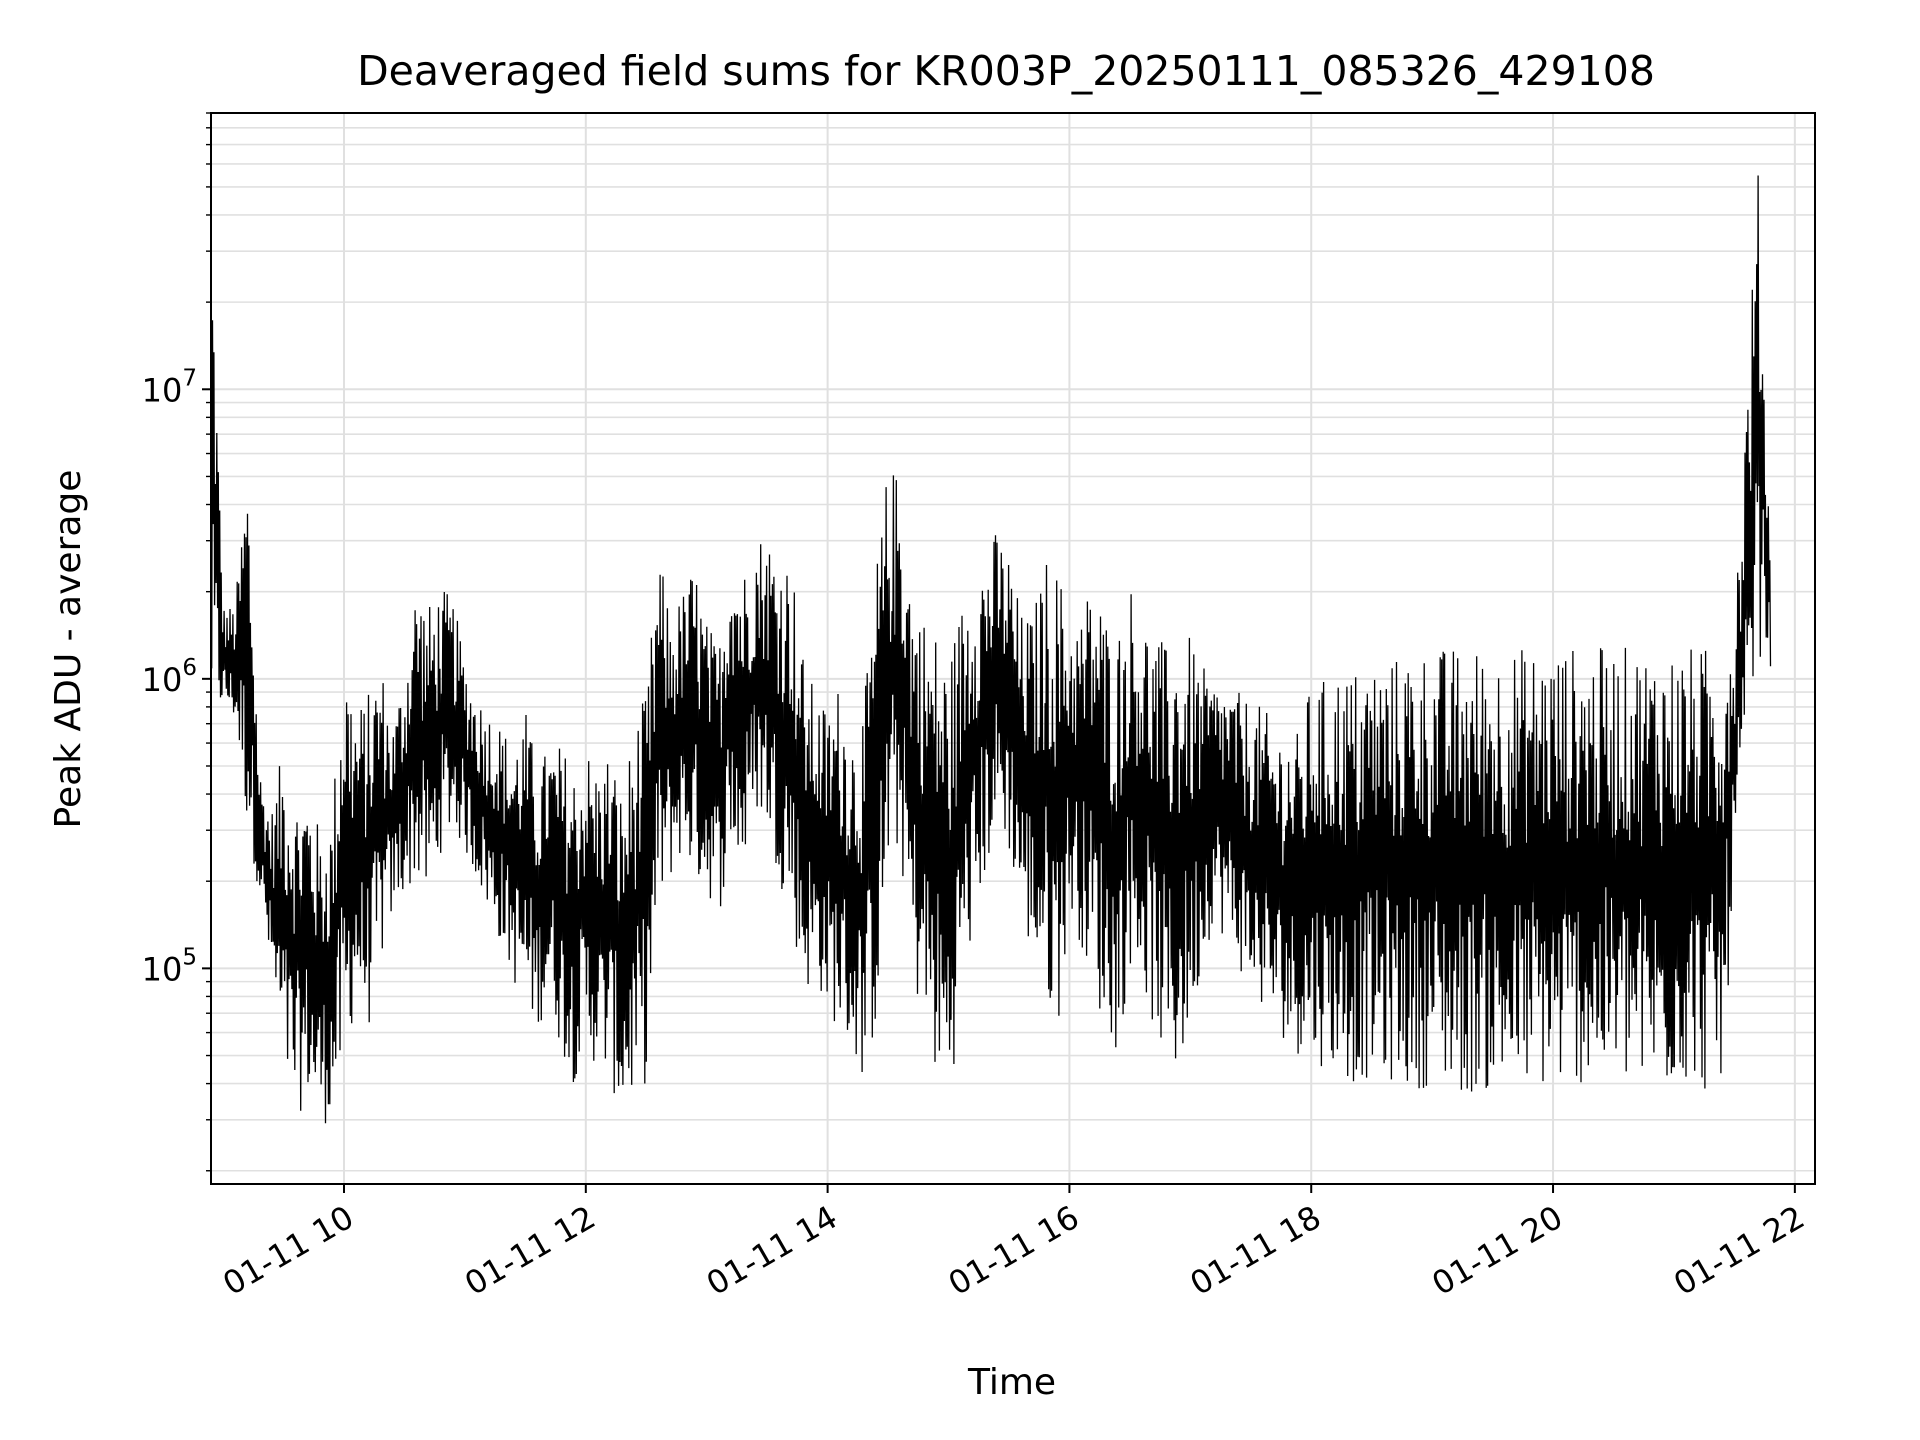 The width and height of the screenshot is (1920, 1440). I want to click on y-tick-exponent: 5, so click(189, 957).